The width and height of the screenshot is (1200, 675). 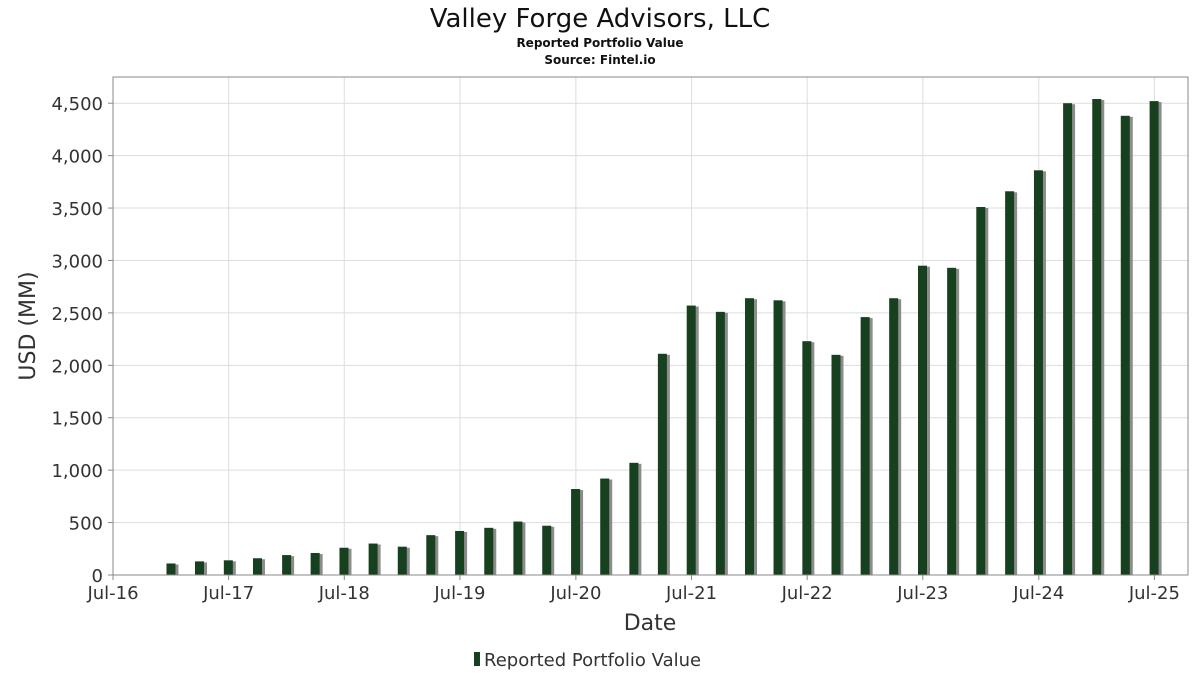 What do you see at coordinates (77, 157) in the screenshot?
I see `y-tick-label: 4,000` at bounding box center [77, 157].